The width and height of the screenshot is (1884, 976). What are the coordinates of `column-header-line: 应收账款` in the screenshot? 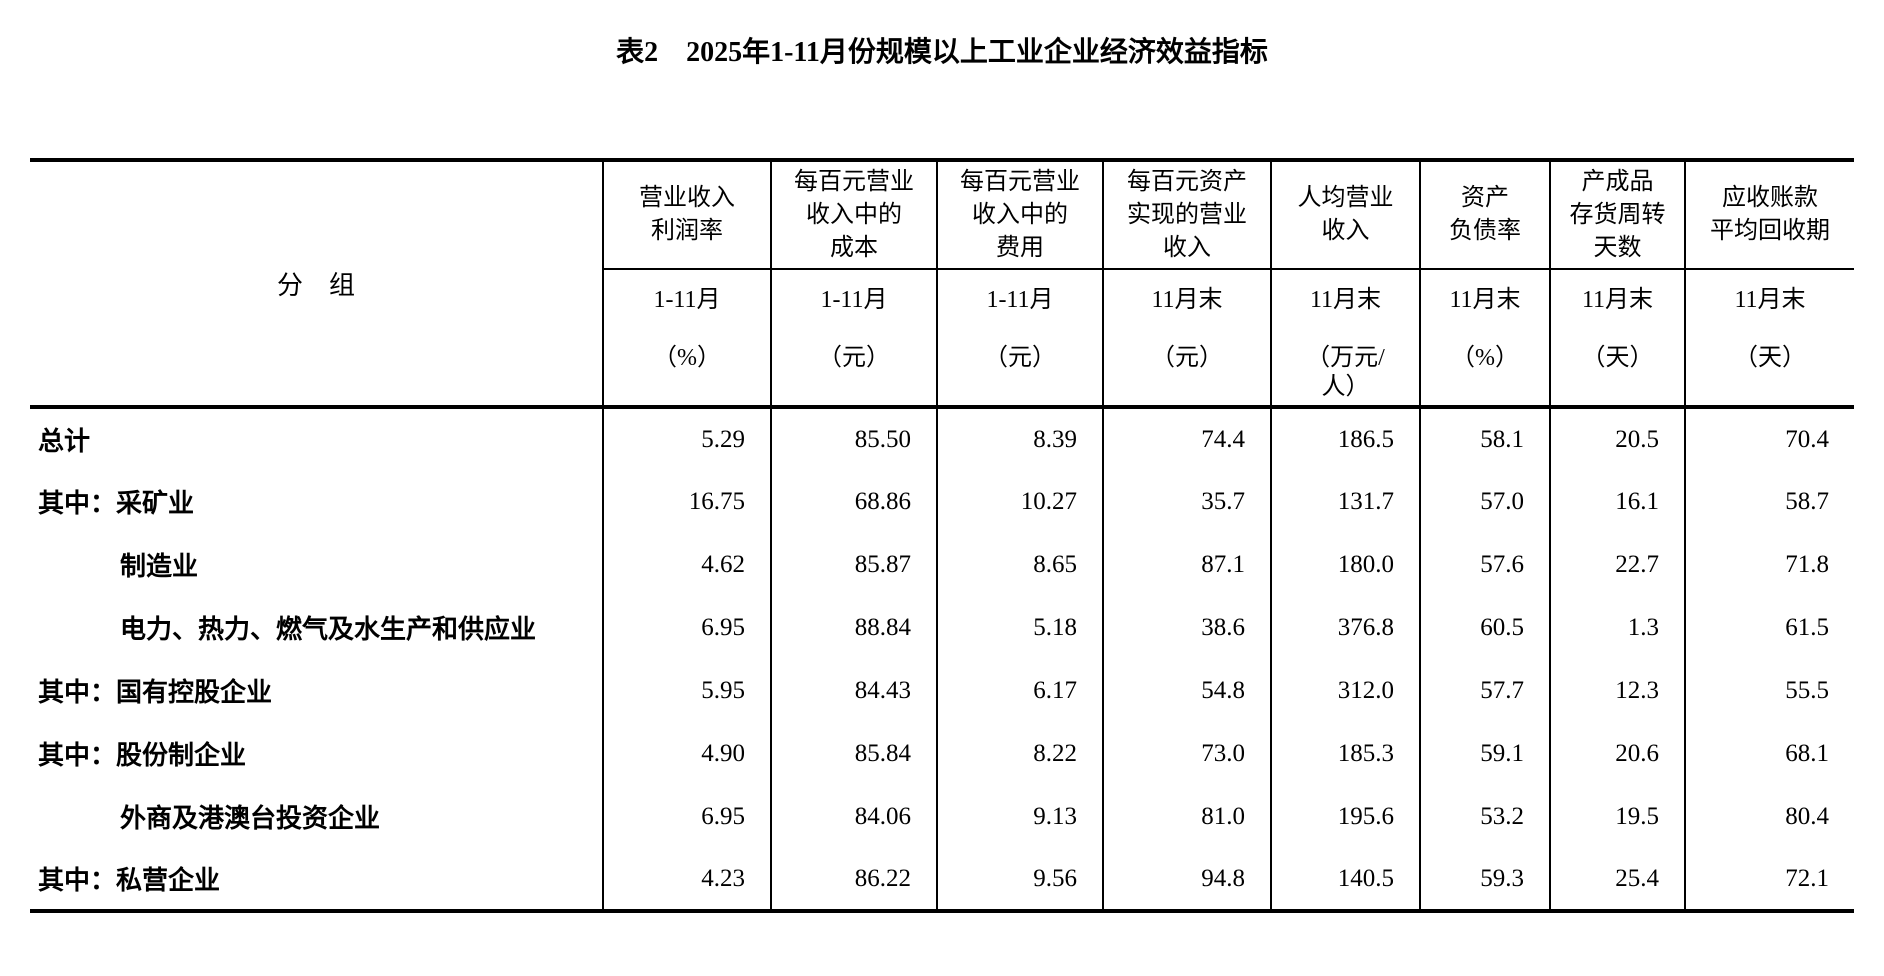 It's located at (1770, 198).